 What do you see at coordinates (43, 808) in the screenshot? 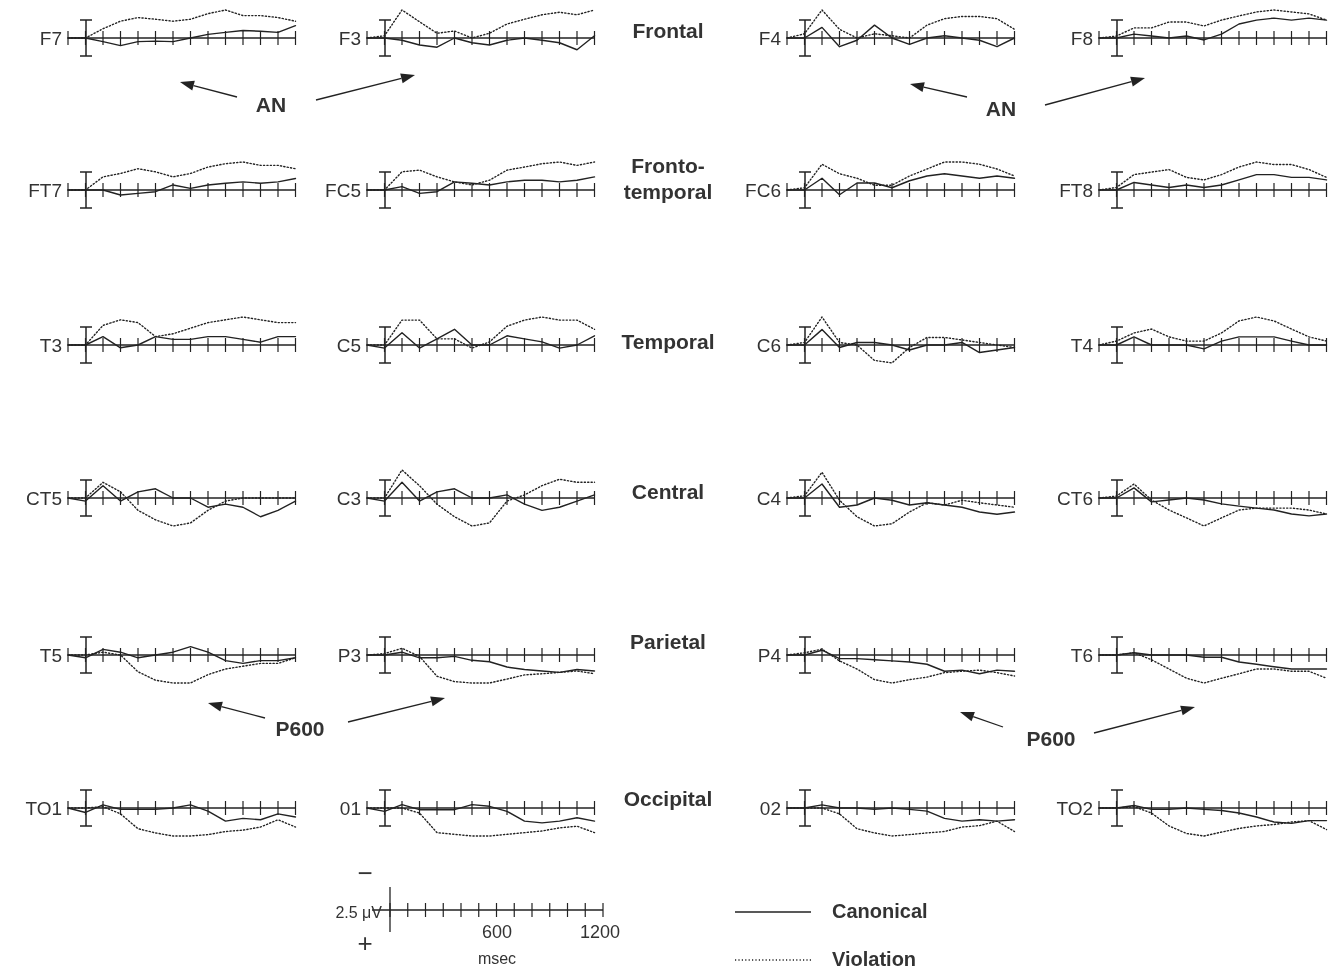
I see `chart-title: TO1` at bounding box center [43, 808].